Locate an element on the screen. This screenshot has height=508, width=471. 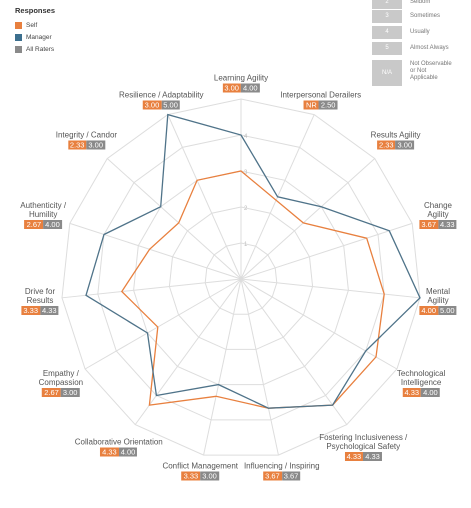
scale-key: 3 is located at coordinates (387, 16).